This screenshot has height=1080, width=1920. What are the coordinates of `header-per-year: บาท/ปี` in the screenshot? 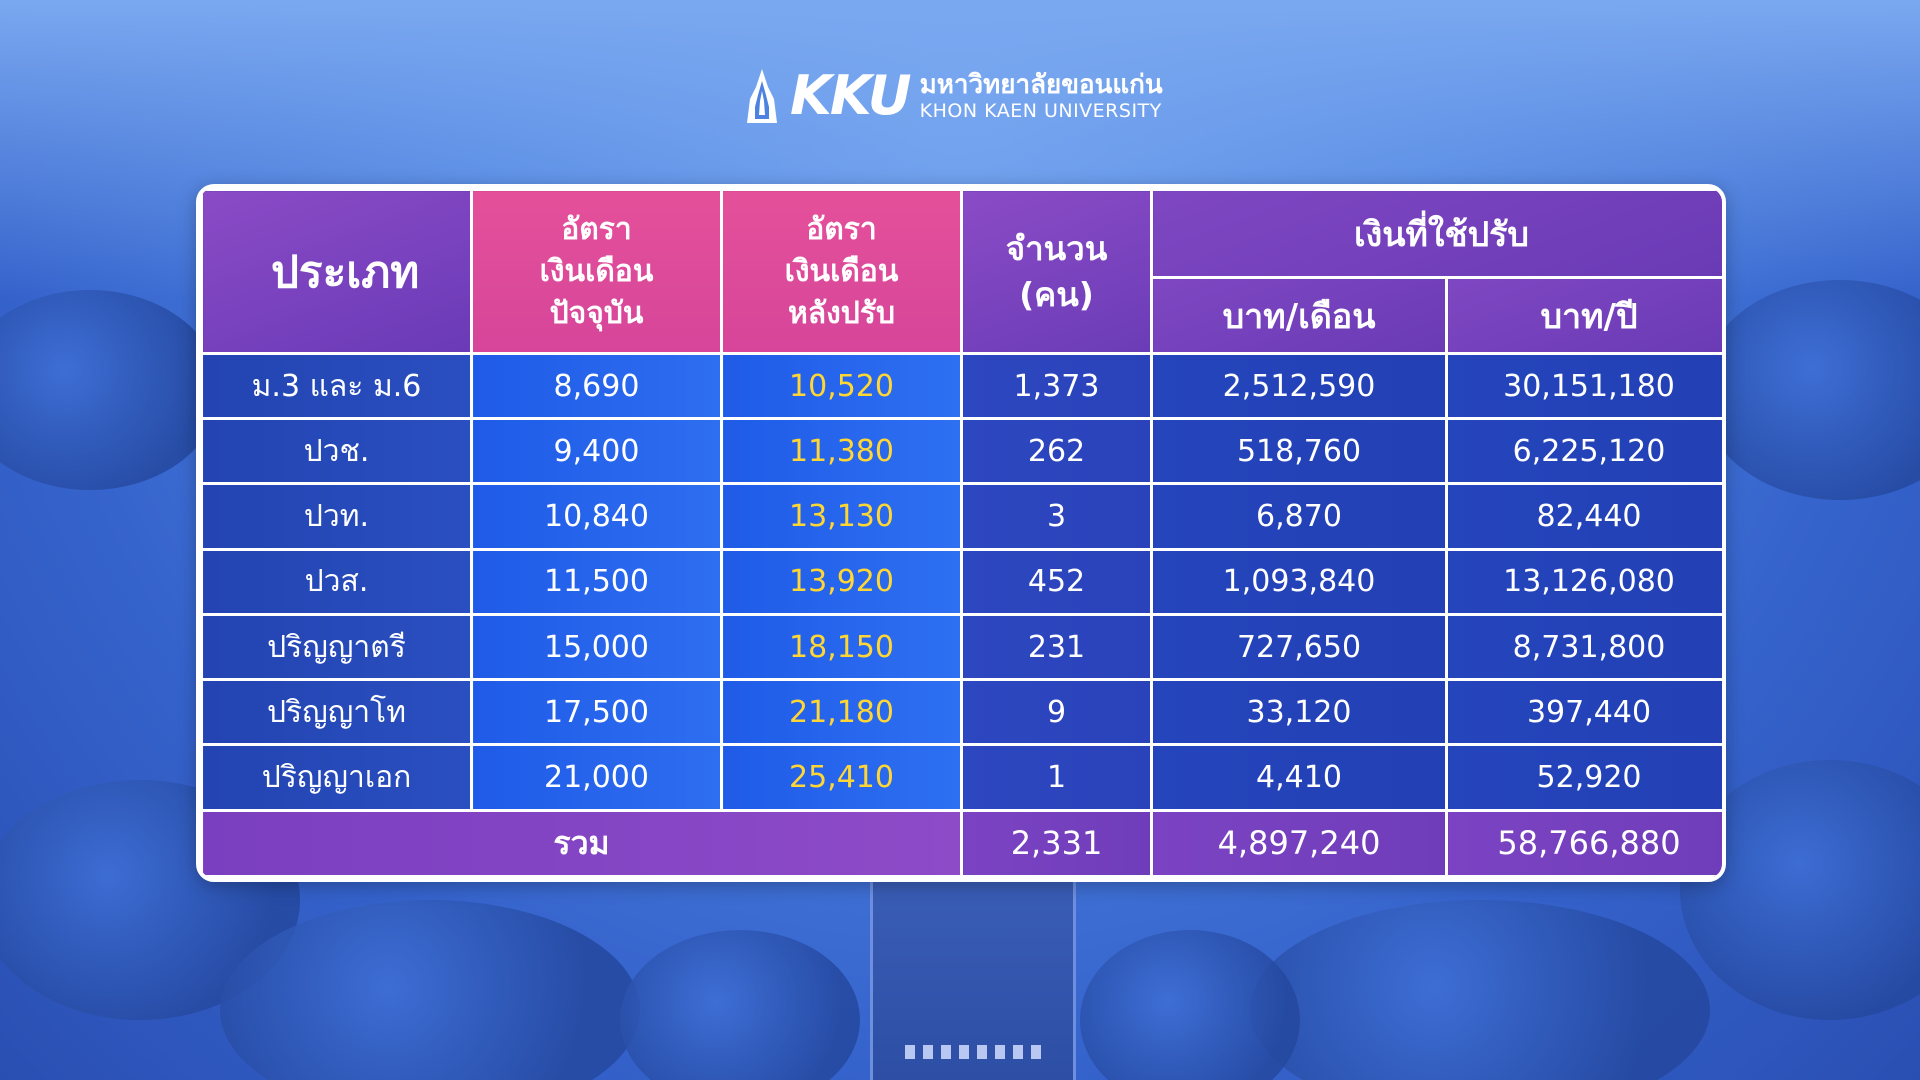 It's located at (1583, 315).